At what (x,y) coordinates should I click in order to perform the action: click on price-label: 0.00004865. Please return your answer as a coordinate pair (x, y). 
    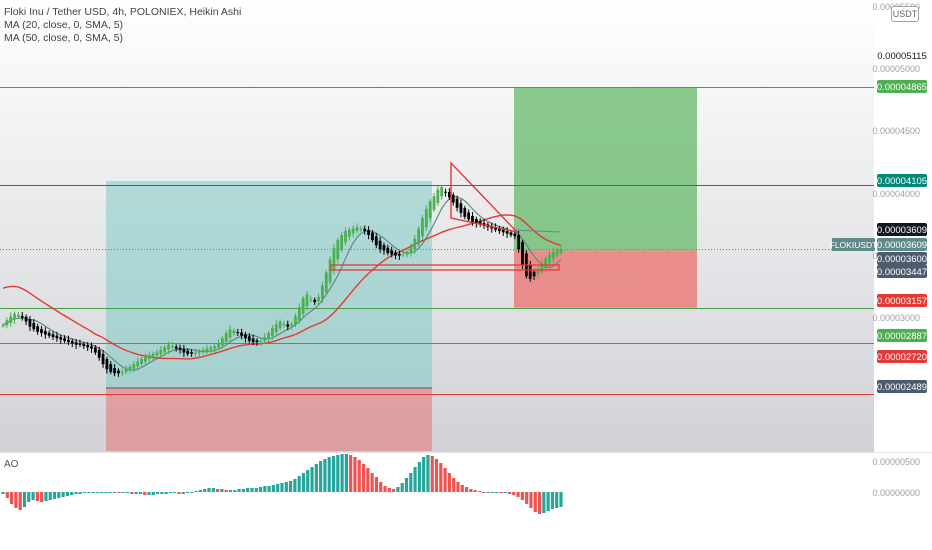
    Looking at the image, I should click on (902, 87).